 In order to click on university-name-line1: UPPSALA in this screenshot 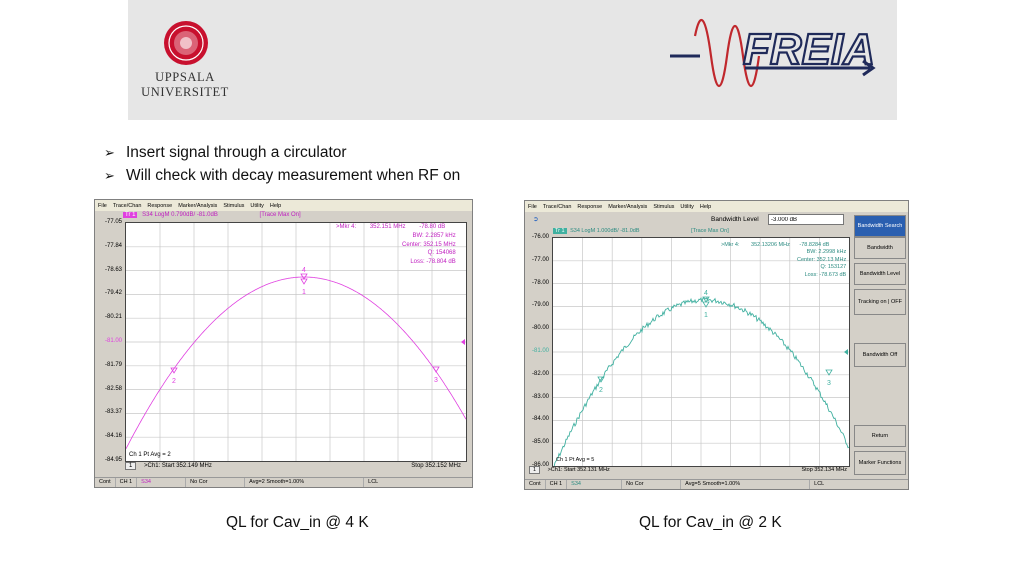, I will do `click(185, 77)`.